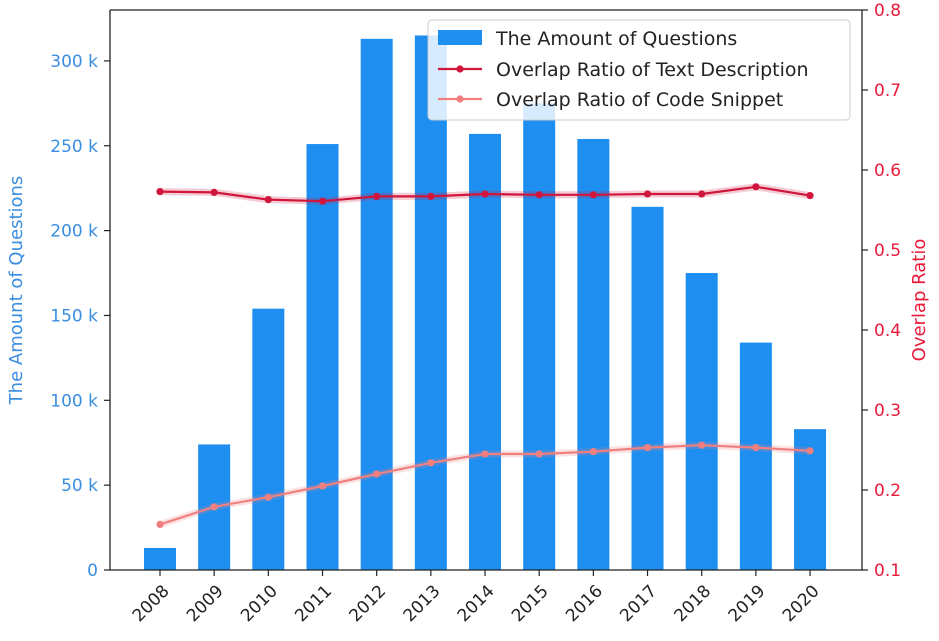  What do you see at coordinates (693, 603) in the screenshot?
I see `x-tick-label: 2018` at bounding box center [693, 603].